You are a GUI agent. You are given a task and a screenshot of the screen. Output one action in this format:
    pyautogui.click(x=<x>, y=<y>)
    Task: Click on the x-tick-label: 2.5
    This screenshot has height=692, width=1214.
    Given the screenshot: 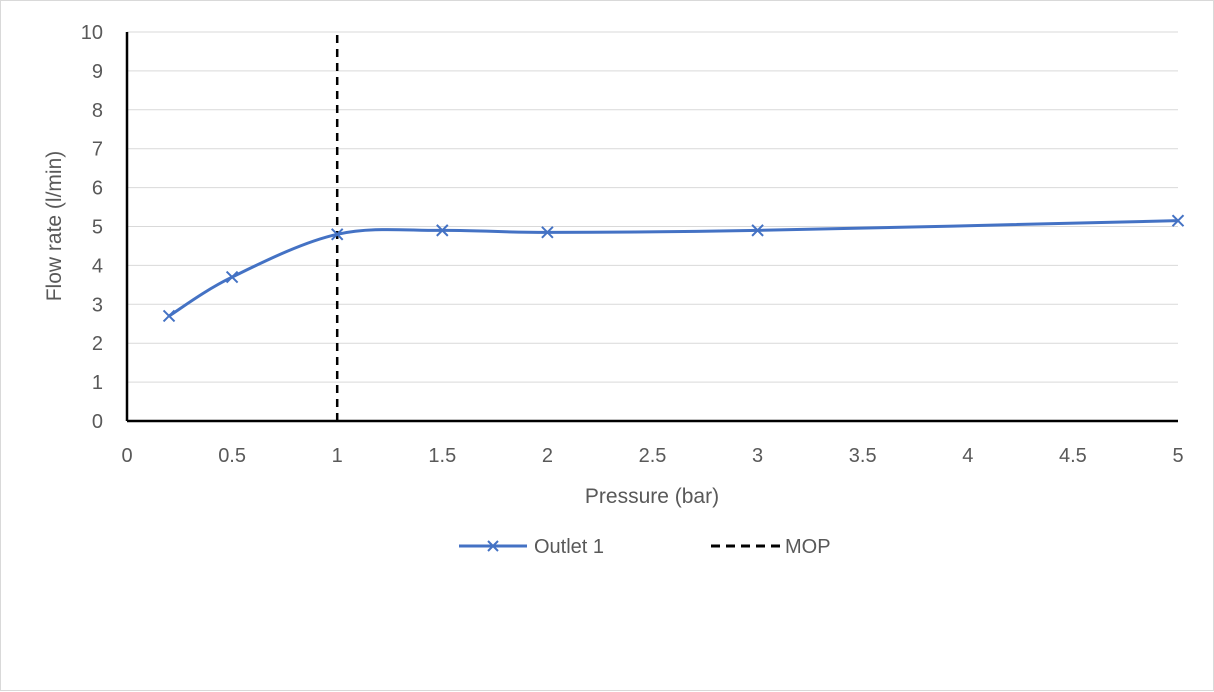 What is the action you would take?
    pyautogui.click(x=653, y=456)
    